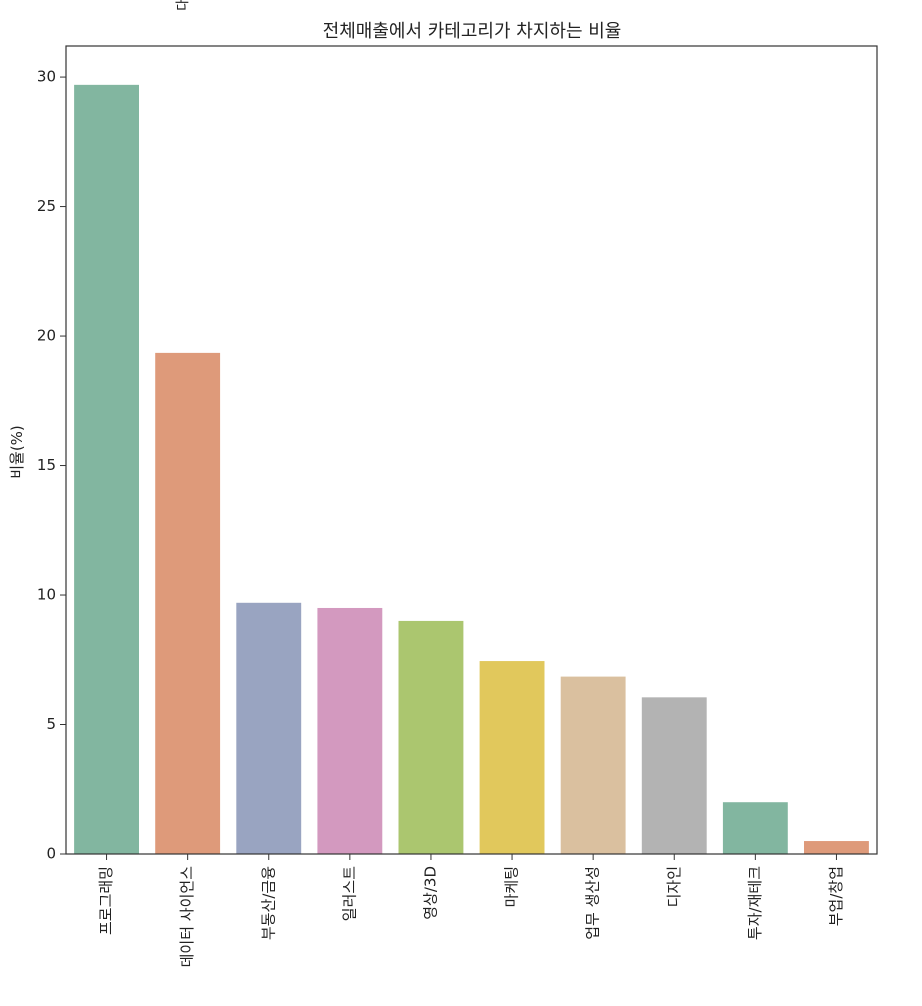 This screenshot has width=922, height=1006. I want to click on x-tick-label-7: 디자인, so click(674, 886).